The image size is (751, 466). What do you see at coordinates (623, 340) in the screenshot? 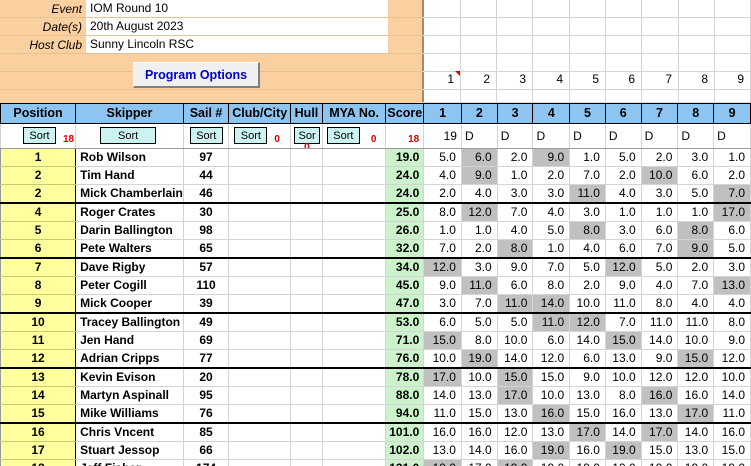
I see `row-race-6-score: 15.0` at bounding box center [623, 340].